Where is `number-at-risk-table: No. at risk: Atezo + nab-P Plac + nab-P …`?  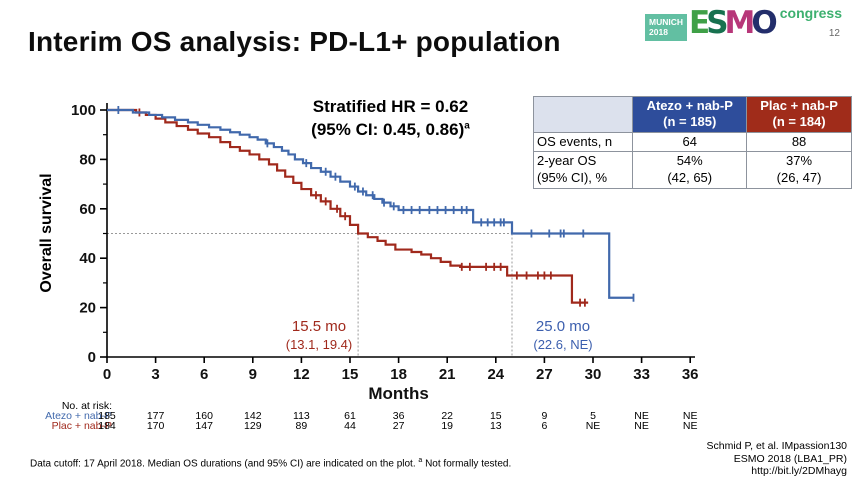 number-at-risk-table: No. at risk: Atezo + nab-P Plac + nab-P … is located at coordinates (410, 419).